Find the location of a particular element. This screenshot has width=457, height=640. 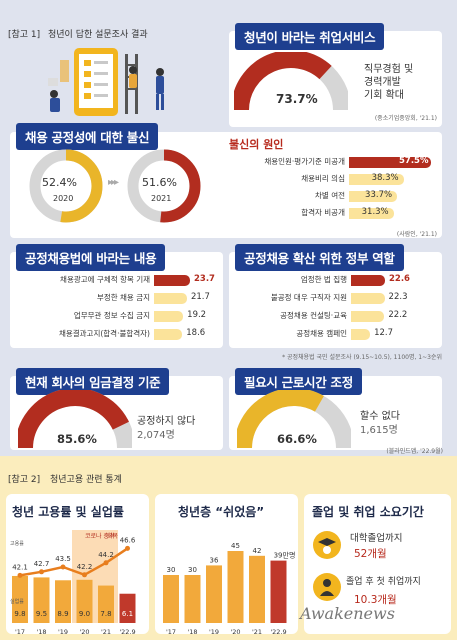

section2-label: [참고 2] is located at coordinates (24, 480).